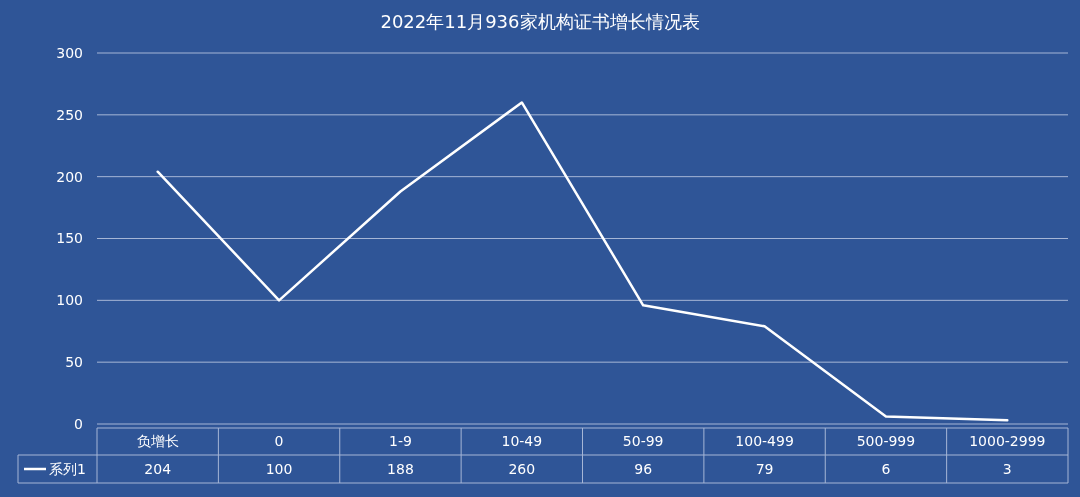  What do you see at coordinates (157, 441) in the screenshot?
I see `x-tick-label: 负增长` at bounding box center [157, 441].